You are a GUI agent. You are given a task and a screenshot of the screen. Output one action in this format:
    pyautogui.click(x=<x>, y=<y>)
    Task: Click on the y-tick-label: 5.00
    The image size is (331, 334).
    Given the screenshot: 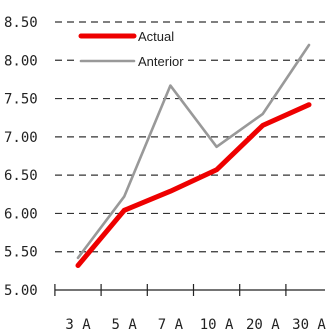 What is the action you would take?
    pyautogui.click(x=21, y=291)
    